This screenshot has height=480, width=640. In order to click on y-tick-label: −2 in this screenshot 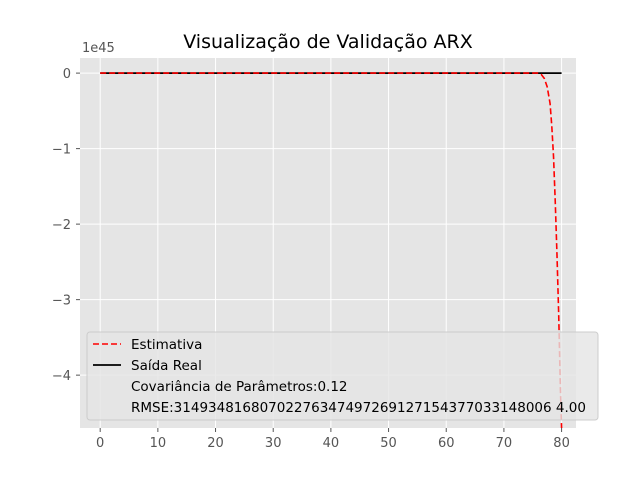, I will do `click(61, 225)`.